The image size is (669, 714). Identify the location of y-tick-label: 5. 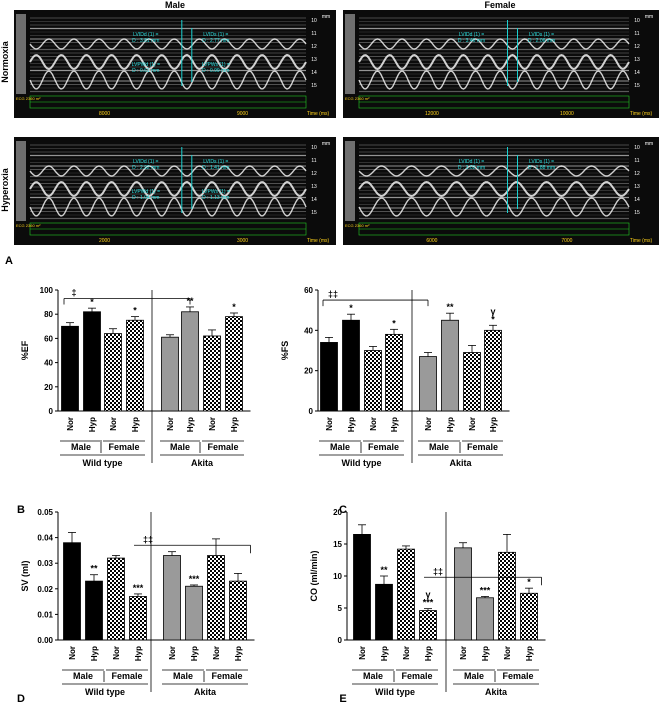
(340, 608).